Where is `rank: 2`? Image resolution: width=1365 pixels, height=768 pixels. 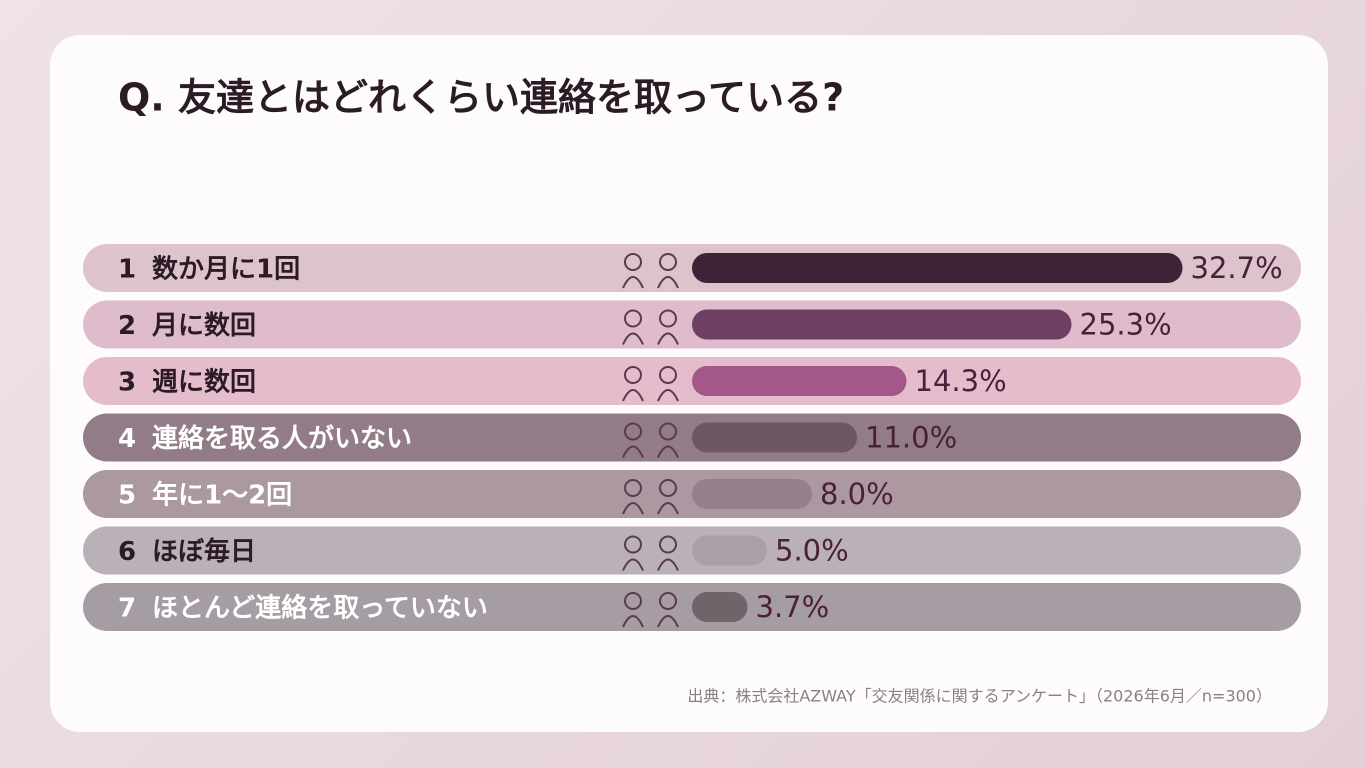
rank: 2 is located at coordinates (127, 326).